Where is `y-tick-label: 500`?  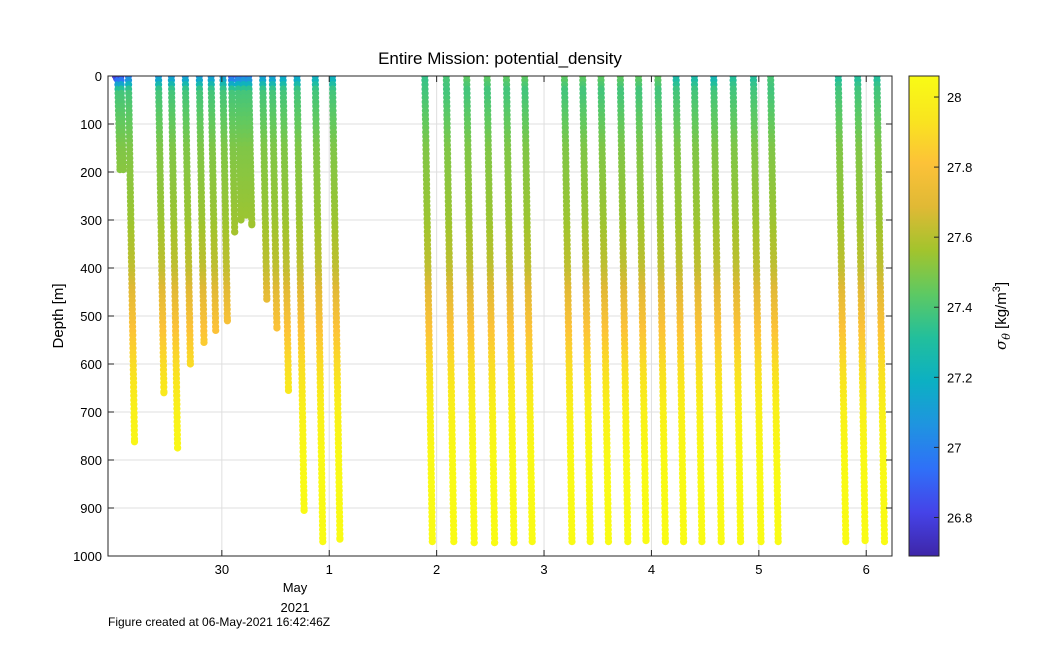 y-tick-label: 500 is located at coordinates (91, 316).